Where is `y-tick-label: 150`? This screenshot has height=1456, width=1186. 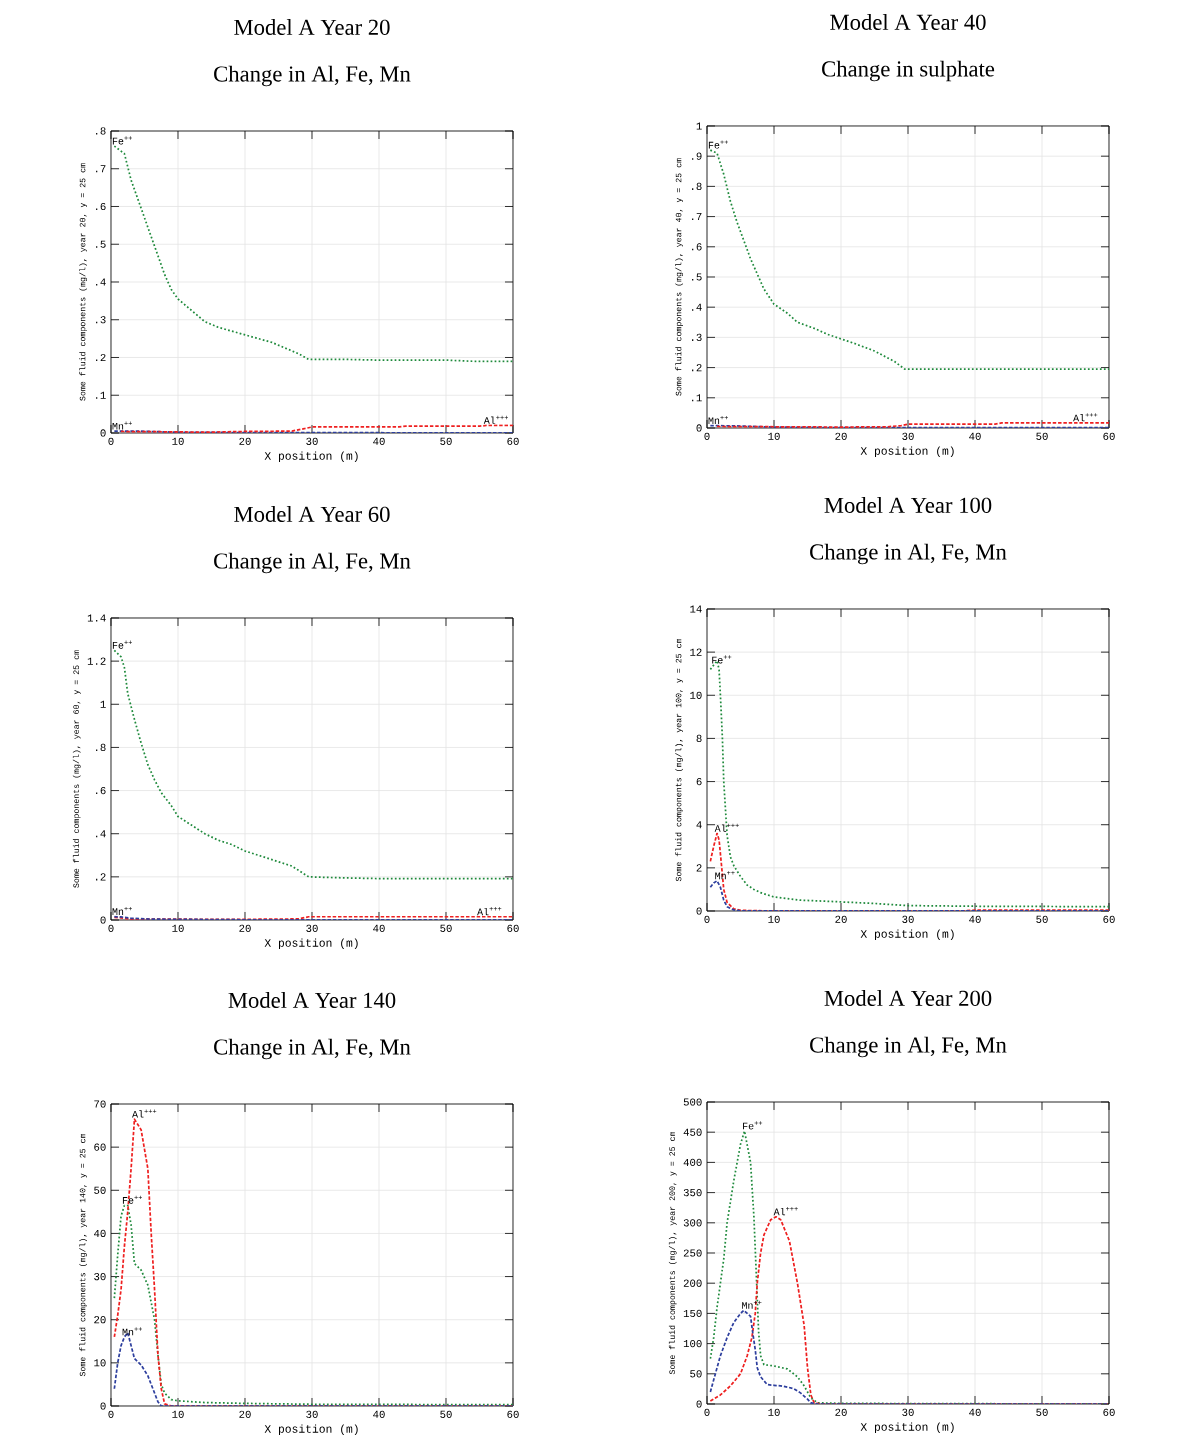 y-tick-label: 150 is located at coordinates (692, 1313).